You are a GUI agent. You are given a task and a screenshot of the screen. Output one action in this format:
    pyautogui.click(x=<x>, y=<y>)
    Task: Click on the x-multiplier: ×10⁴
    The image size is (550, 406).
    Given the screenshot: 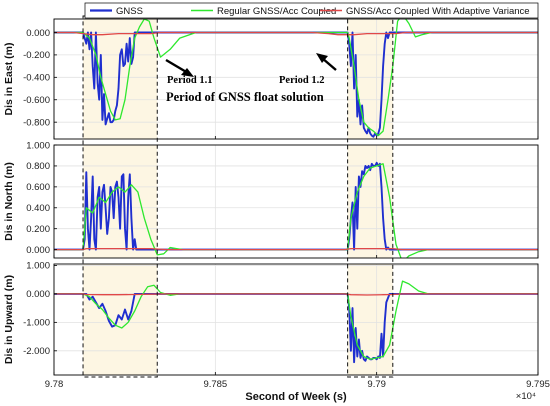 What is the action you would take?
    pyautogui.click(x=526, y=396)
    